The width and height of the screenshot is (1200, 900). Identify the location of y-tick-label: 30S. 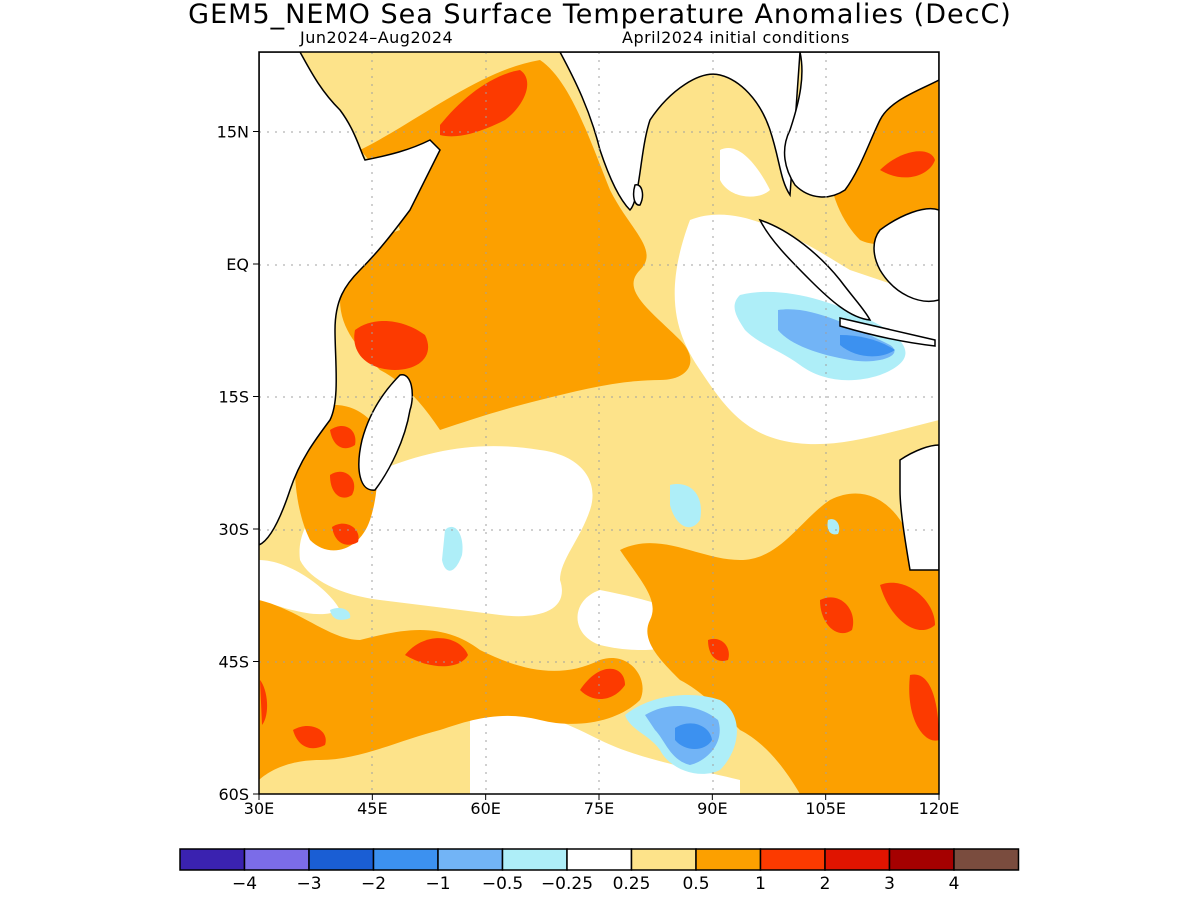
(233, 529).